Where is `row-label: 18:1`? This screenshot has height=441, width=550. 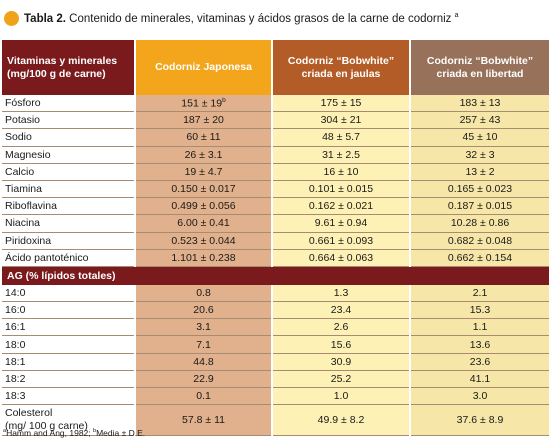
row-label: 18:1 is located at coordinates (68, 362).